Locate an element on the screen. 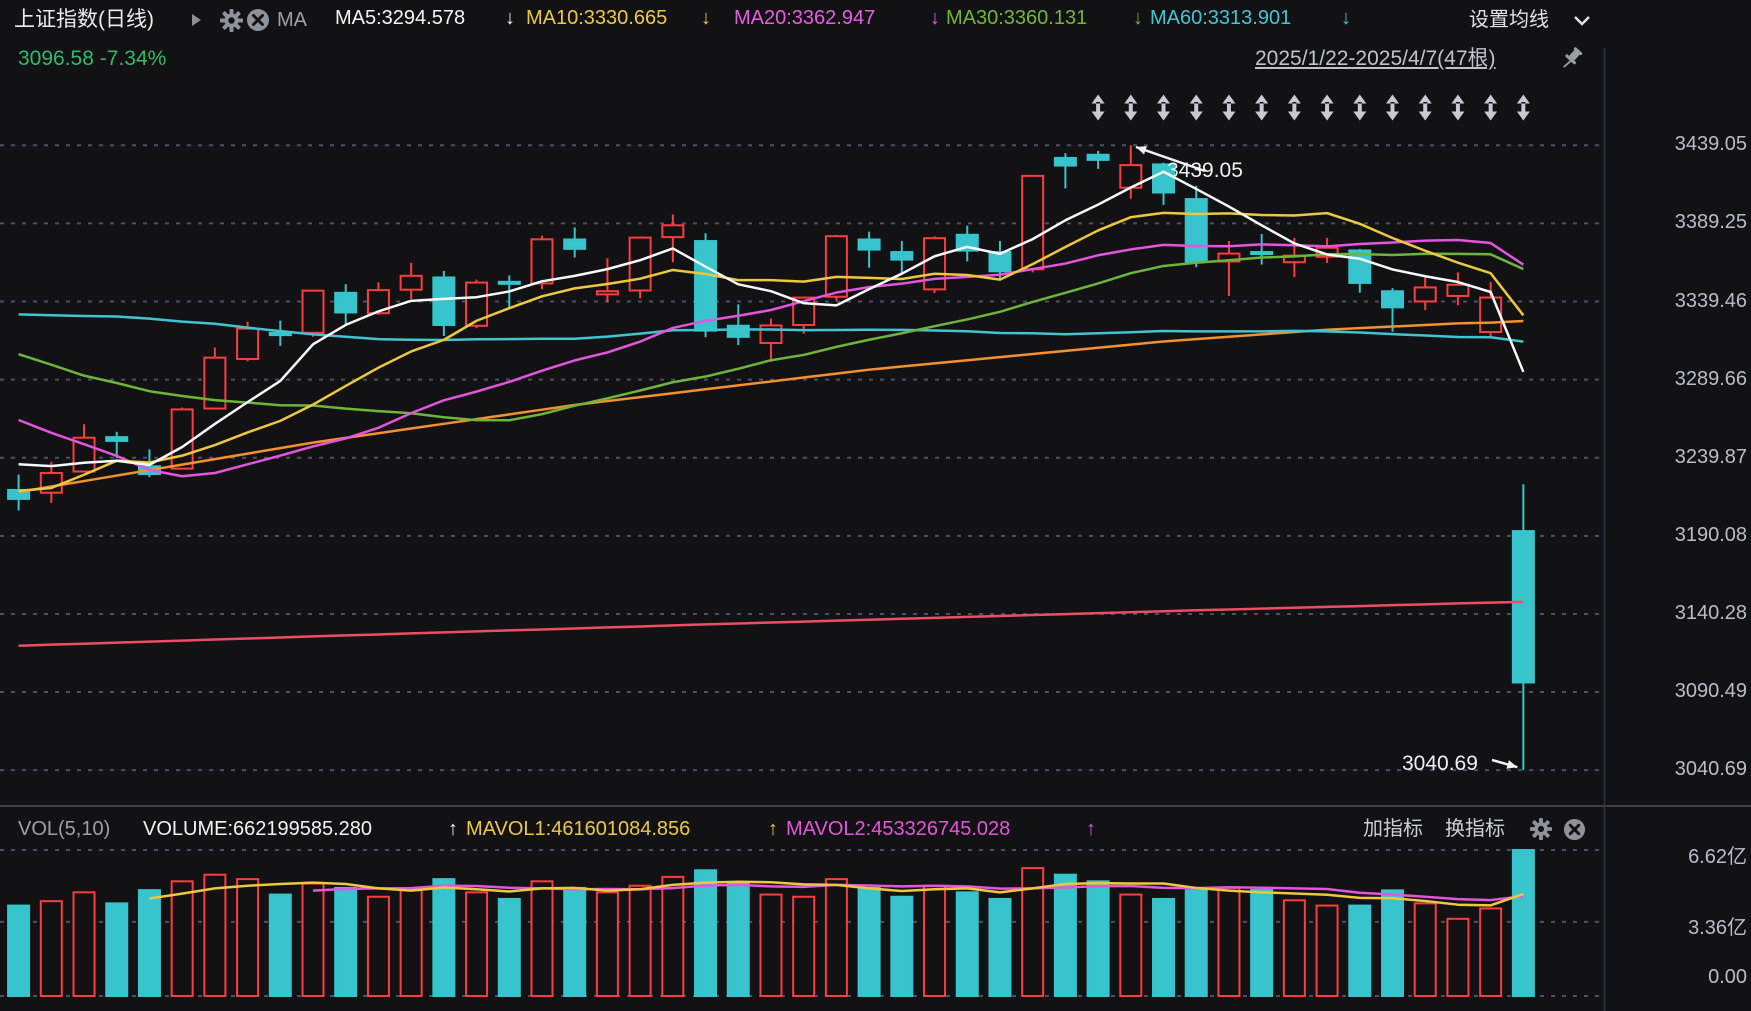 Image resolution: width=1751 pixels, height=1011 pixels. ma-settings-button: 设置均线 is located at coordinates (1509, 20).